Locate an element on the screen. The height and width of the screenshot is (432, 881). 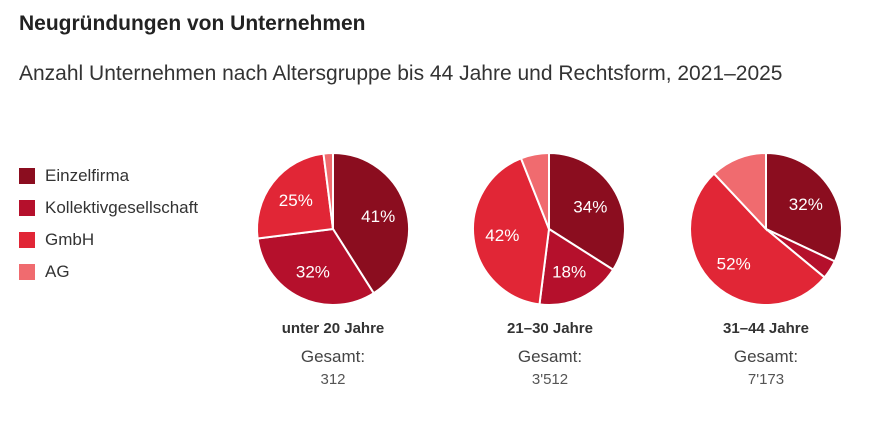
pie-title: 31–44 Jahre is located at coordinates (766, 328).